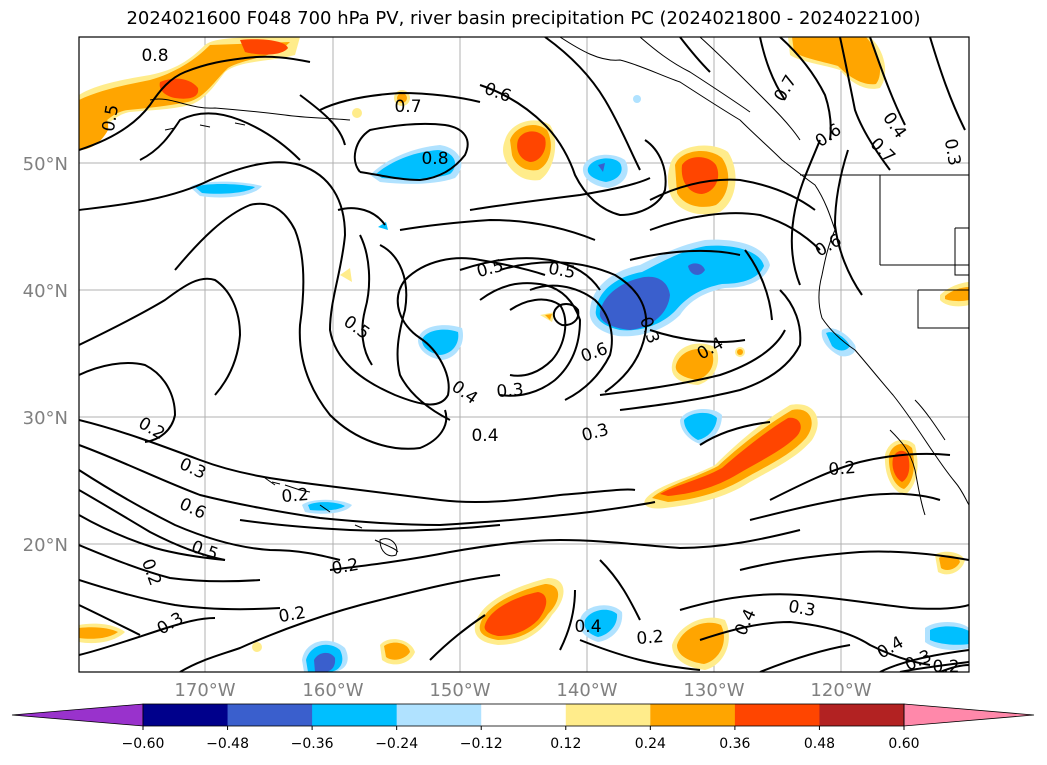 The width and height of the screenshot is (1047, 765). I want to click on colorbar-tick-label: 0.48, so click(819, 744).